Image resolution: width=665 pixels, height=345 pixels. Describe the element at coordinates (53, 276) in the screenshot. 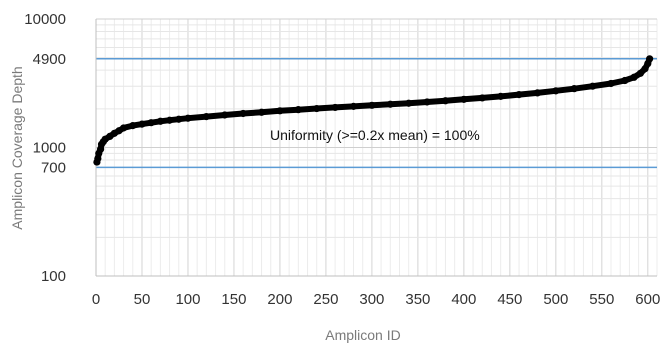

I see `y-tick-label: 100` at that location.